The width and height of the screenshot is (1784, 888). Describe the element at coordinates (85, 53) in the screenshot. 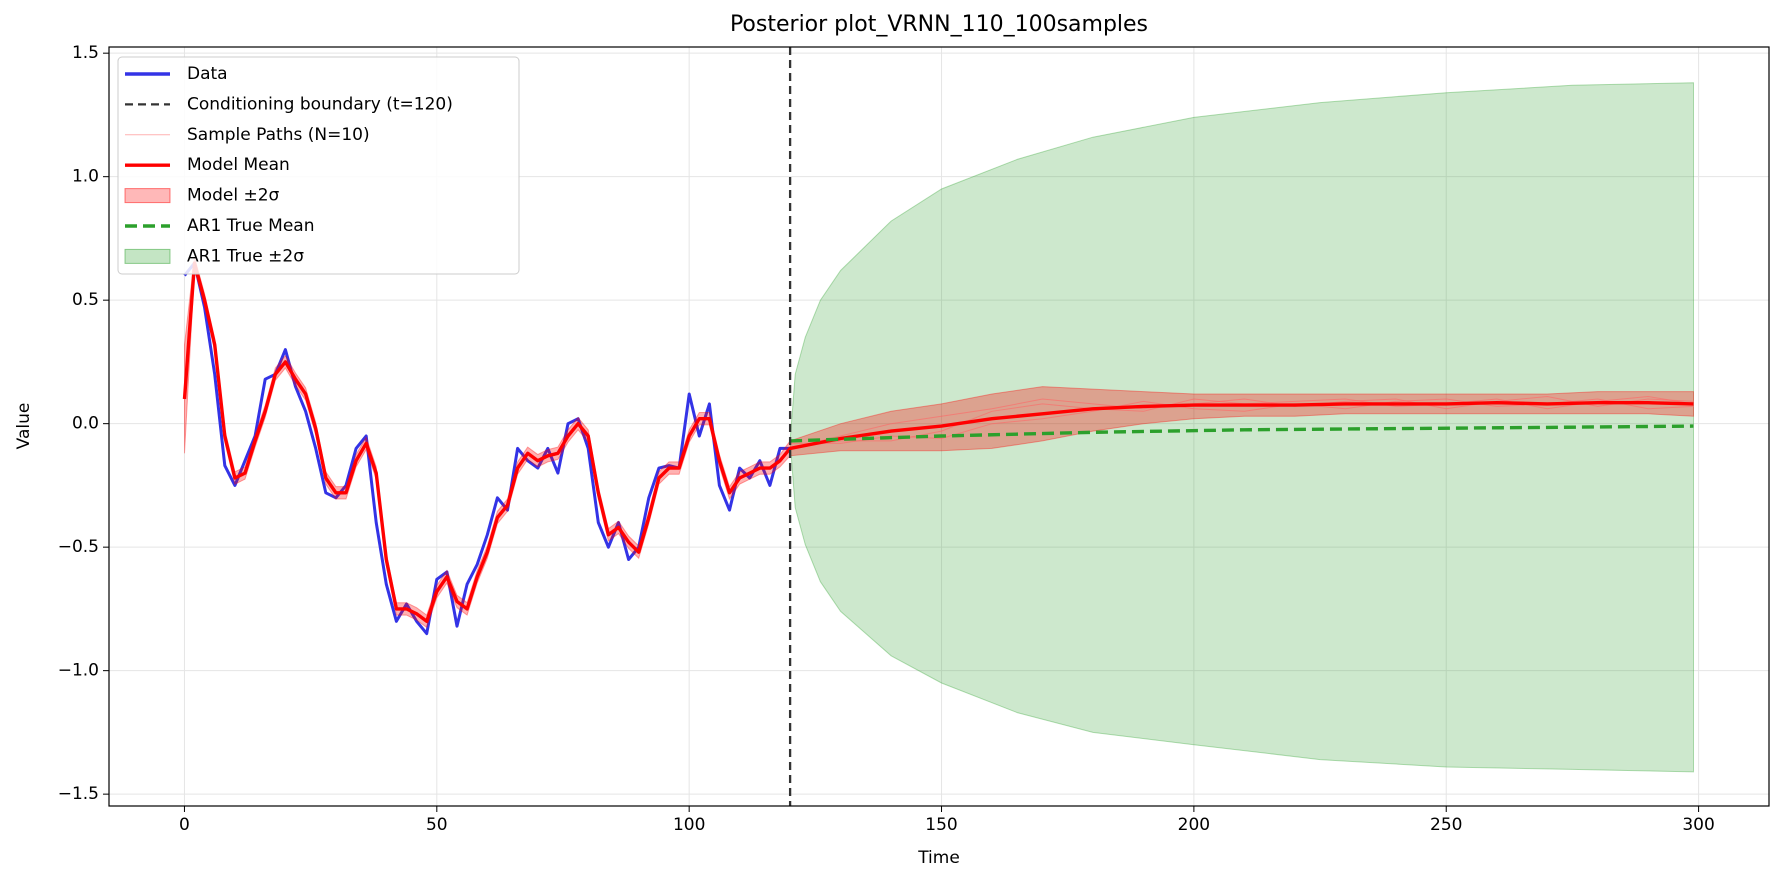

I see `y-tick-label: 1.5` at that location.